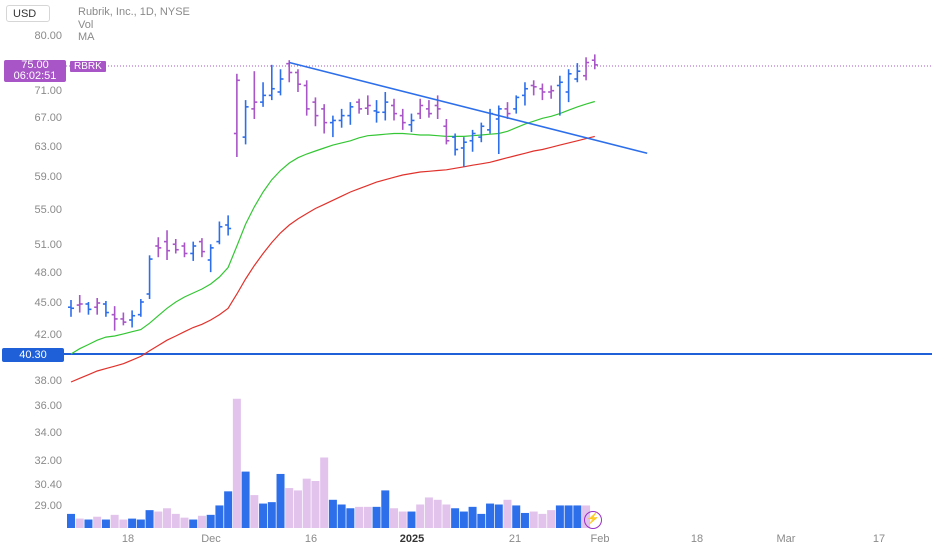 The width and height of the screenshot is (932, 550). What do you see at coordinates (600, 539) in the screenshot?
I see `x-tick-label: Feb` at bounding box center [600, 539].